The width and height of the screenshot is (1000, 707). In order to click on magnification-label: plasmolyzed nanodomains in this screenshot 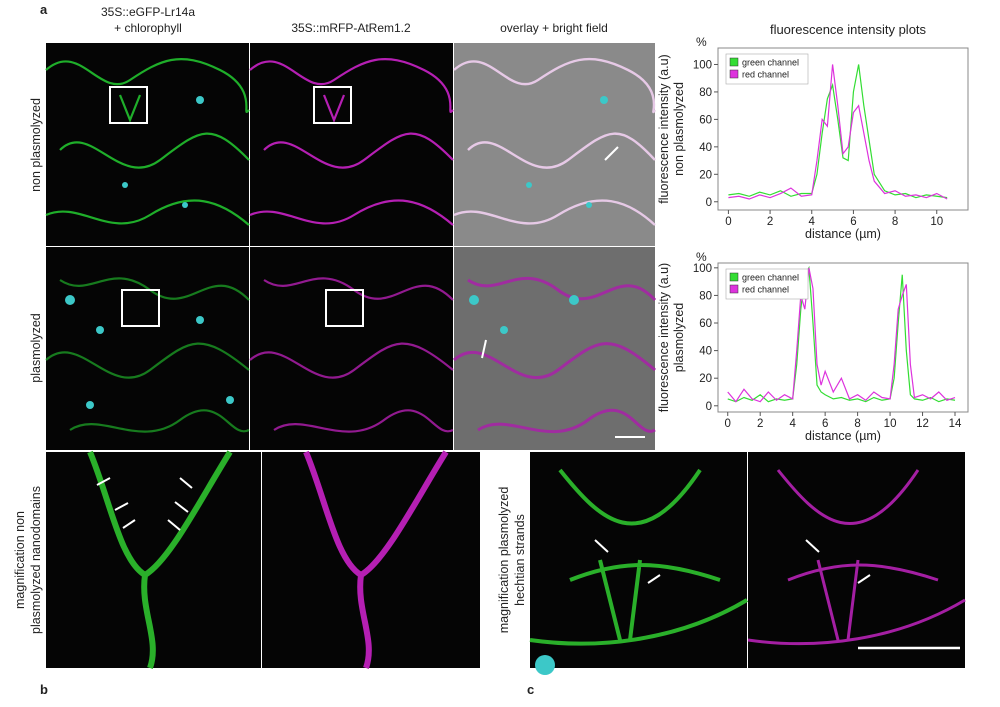, I will do `click(36, 560)`.